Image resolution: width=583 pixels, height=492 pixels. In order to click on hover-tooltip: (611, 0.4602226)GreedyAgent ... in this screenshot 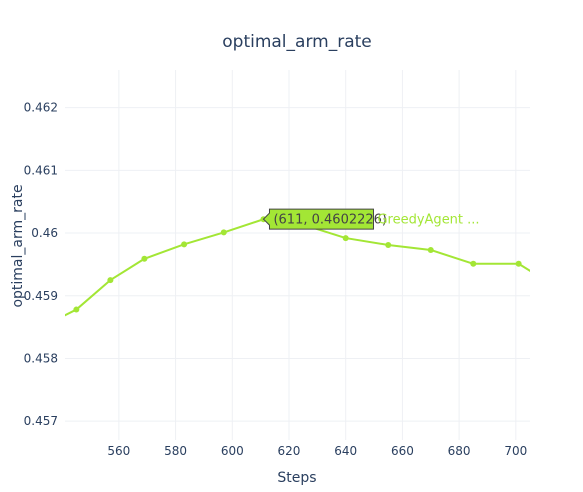, I will do `click(371, 219)`.